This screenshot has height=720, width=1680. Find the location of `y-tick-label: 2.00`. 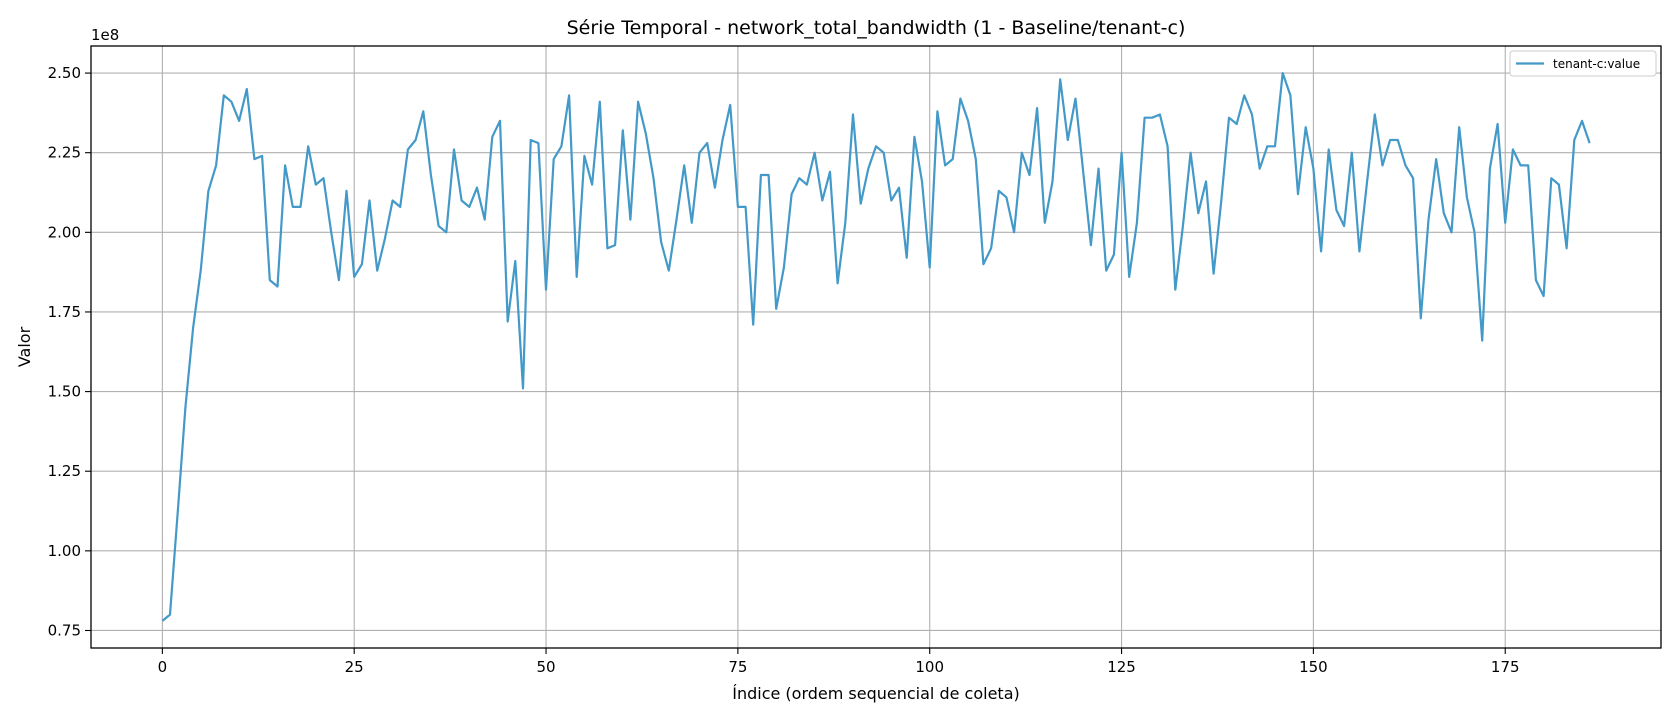

y-tick-label: 2.00 is located at coordinates (64, 232).